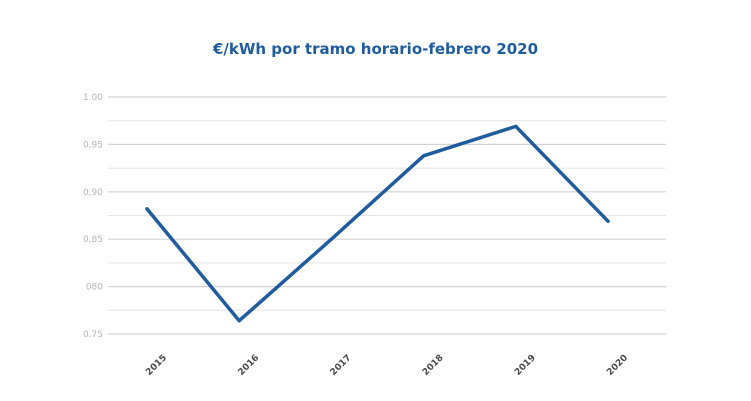 This screenshot has width=751, height=401. What do you see at coordinates (525, 365) in the screenshot?
I see `x-tick-label: 2019` at bounding box center [525, 365].